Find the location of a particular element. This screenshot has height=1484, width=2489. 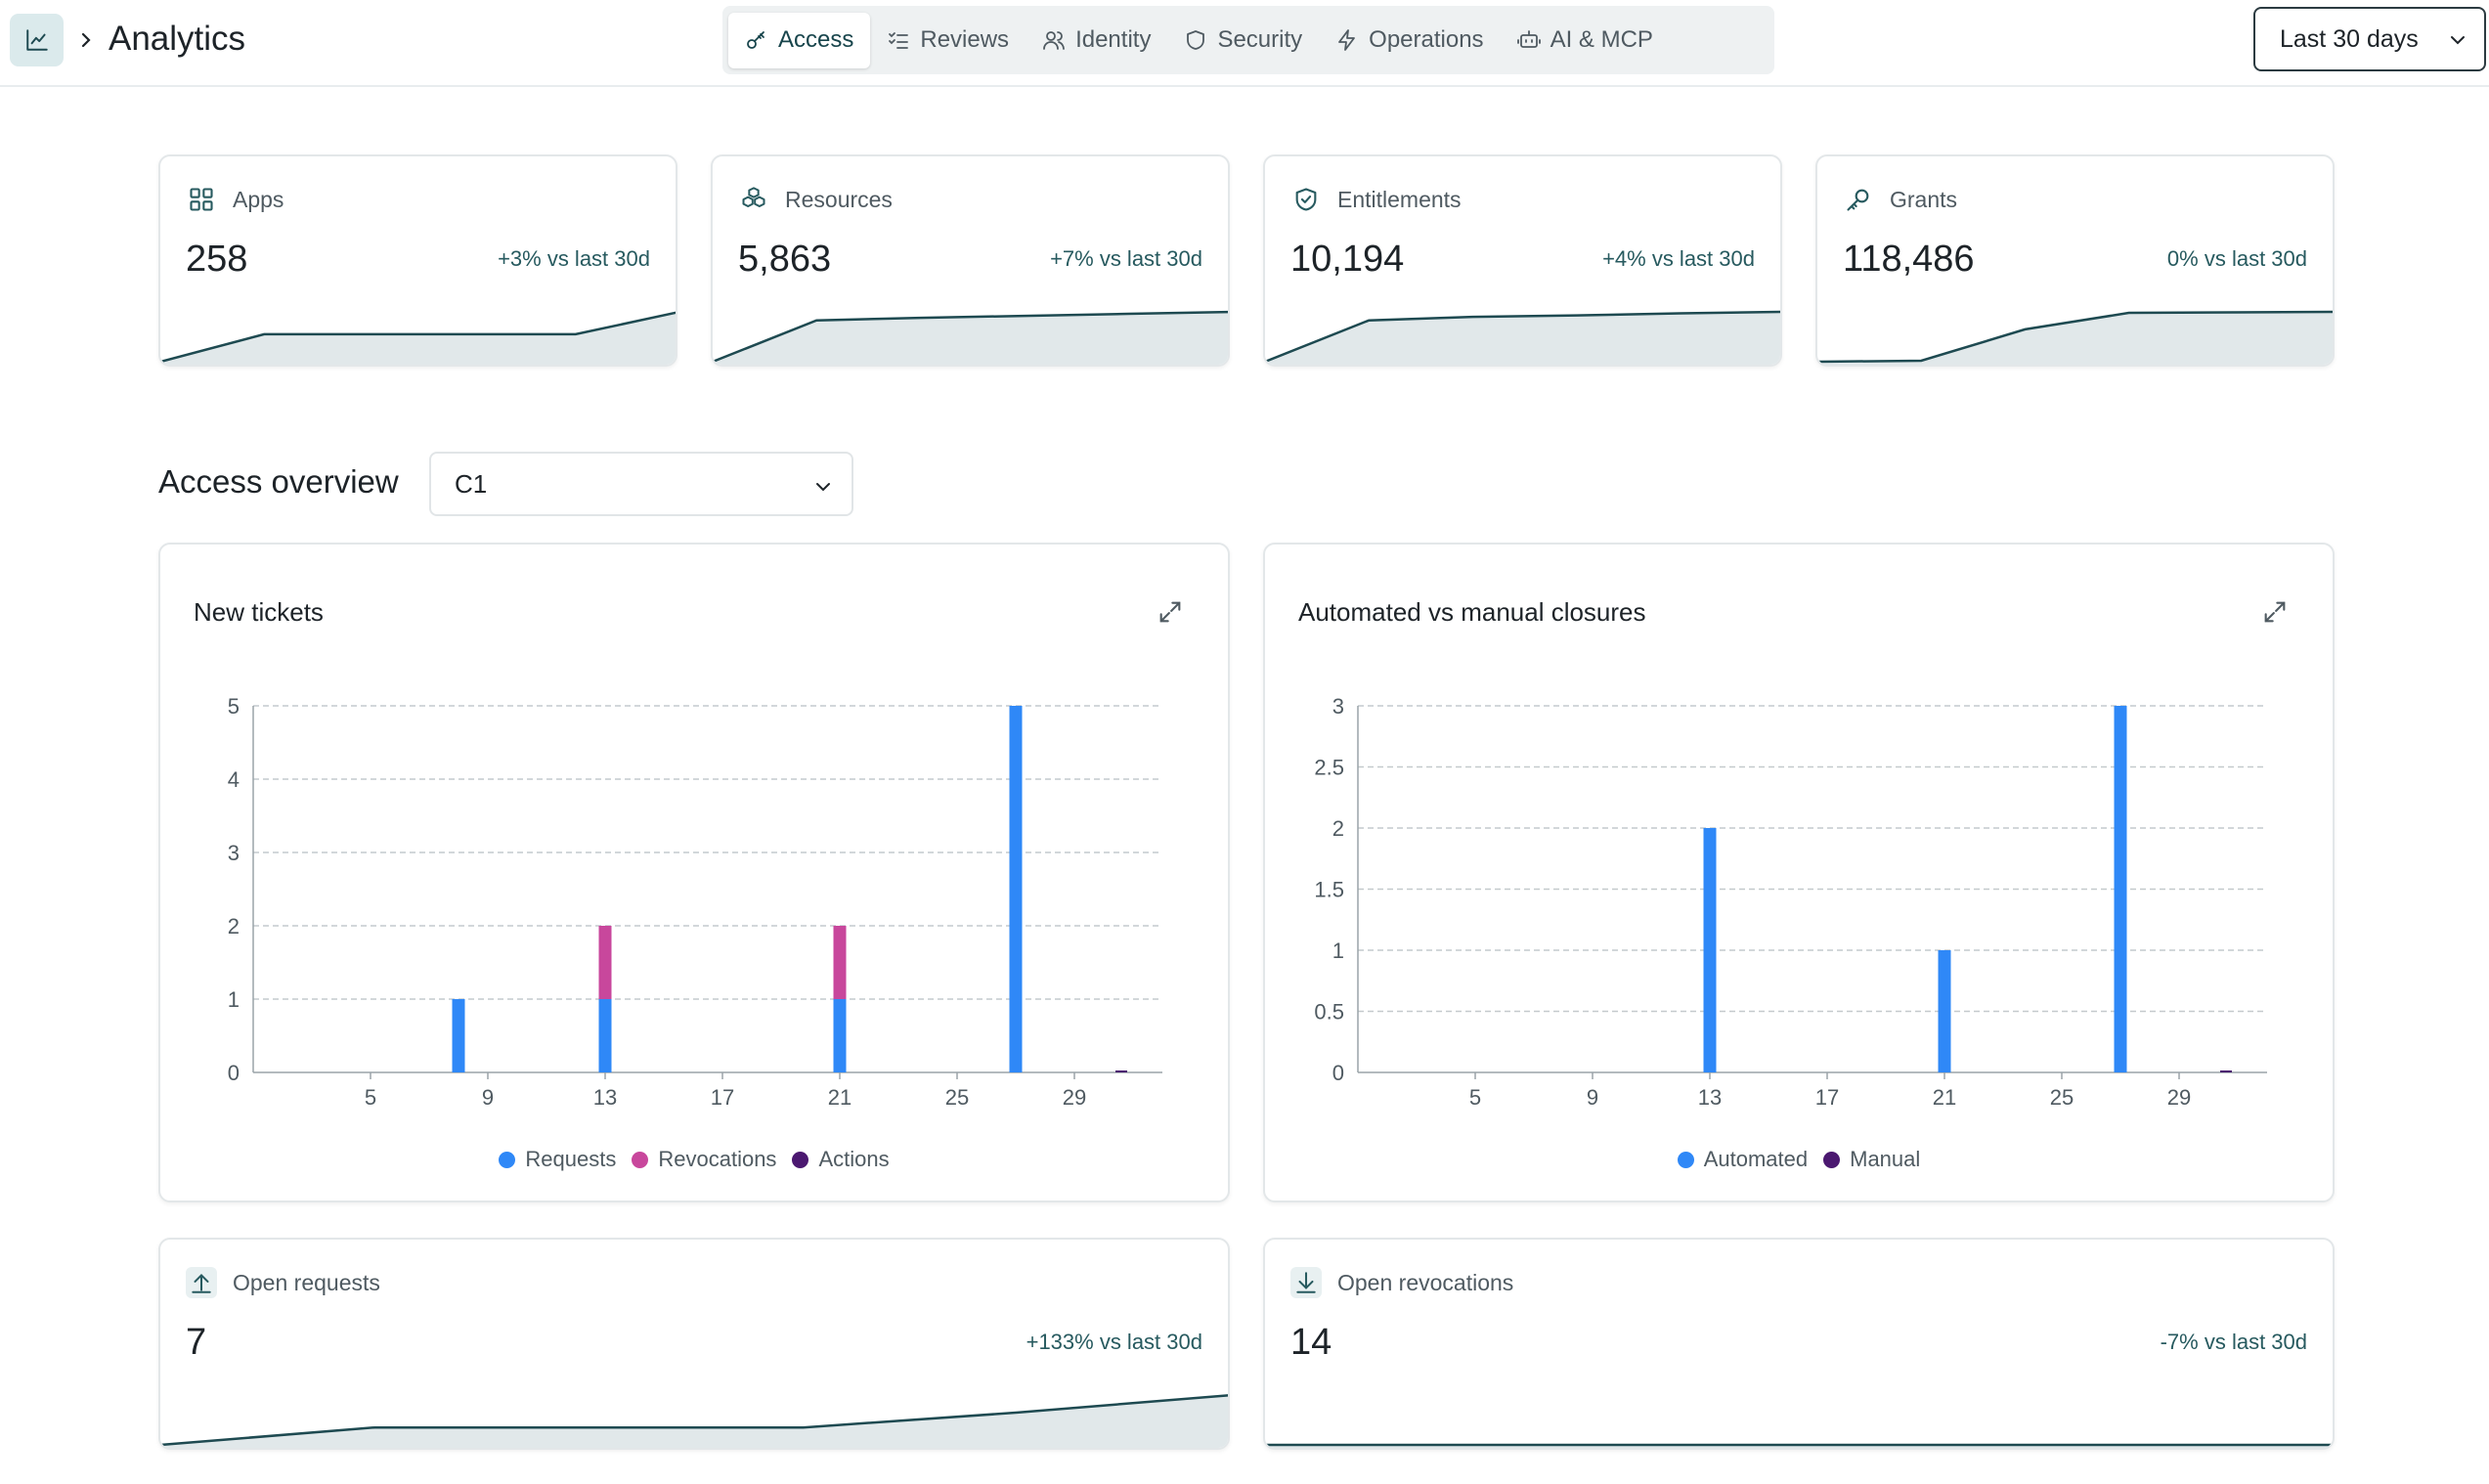

stat-label: Apps is located at coordinates (258, 199).